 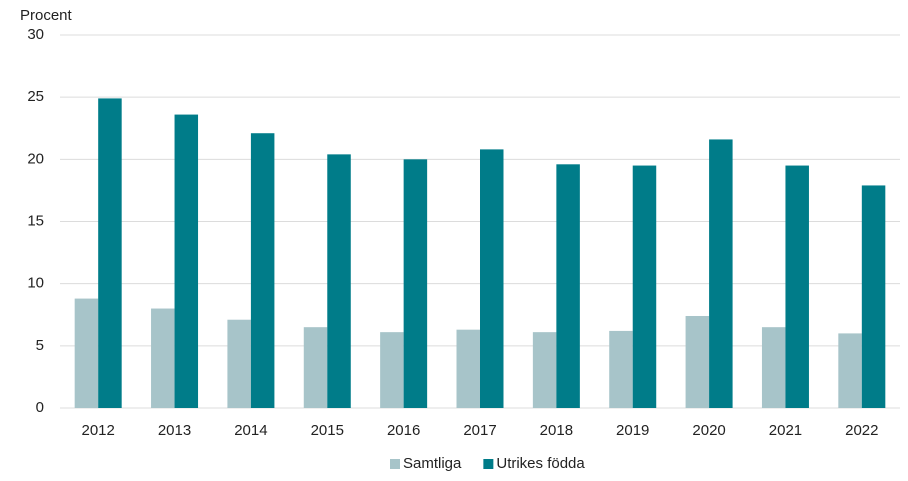 I want to click on y-tick-label: 0, so click(x=40, y=407).